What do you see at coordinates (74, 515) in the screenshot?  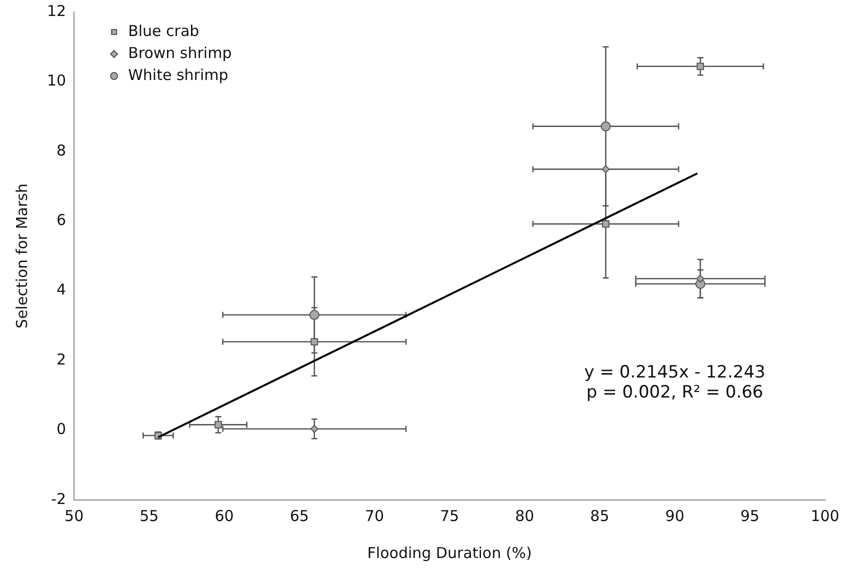 I see `x-tick-label: 50` at bounding box center [74, 515].